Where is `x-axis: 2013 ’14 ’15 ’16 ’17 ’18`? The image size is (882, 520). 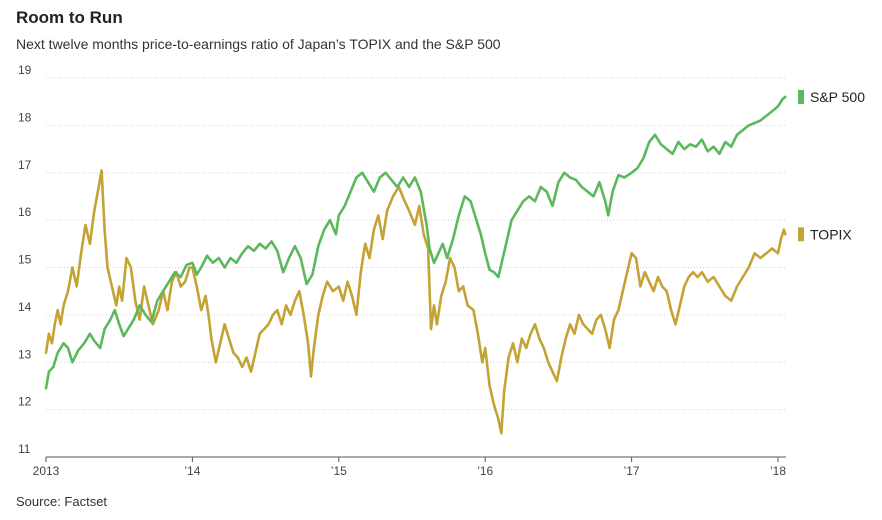
x-axis: 2013 ’14 ’15 ’16 ’17 ’18 is located at coordinates (409, 467).